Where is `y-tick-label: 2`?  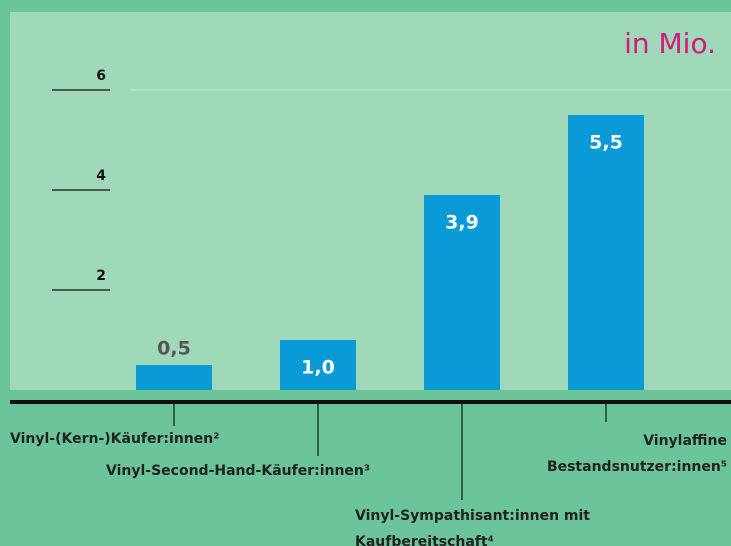
y-tick-label: 2 is located at coordinates (101, 276).